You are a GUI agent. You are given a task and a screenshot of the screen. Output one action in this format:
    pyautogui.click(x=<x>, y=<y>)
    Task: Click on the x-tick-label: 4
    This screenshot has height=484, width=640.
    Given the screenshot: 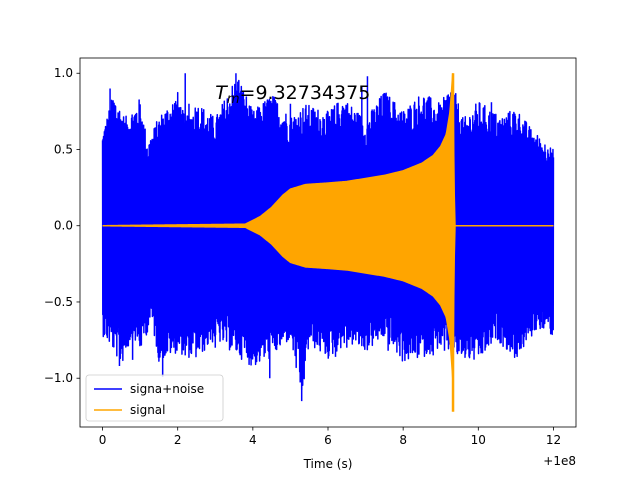 What is the action you would take?
    pyautogui.click(x=253, y=440)
    